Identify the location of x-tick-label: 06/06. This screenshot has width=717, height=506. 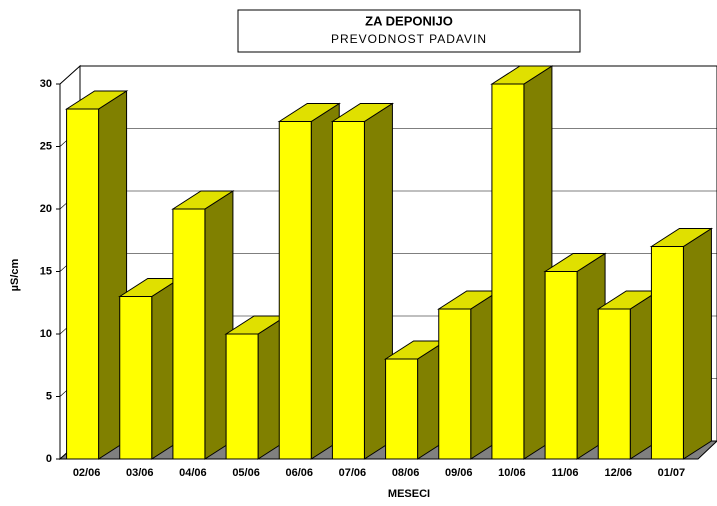
(299, 473).